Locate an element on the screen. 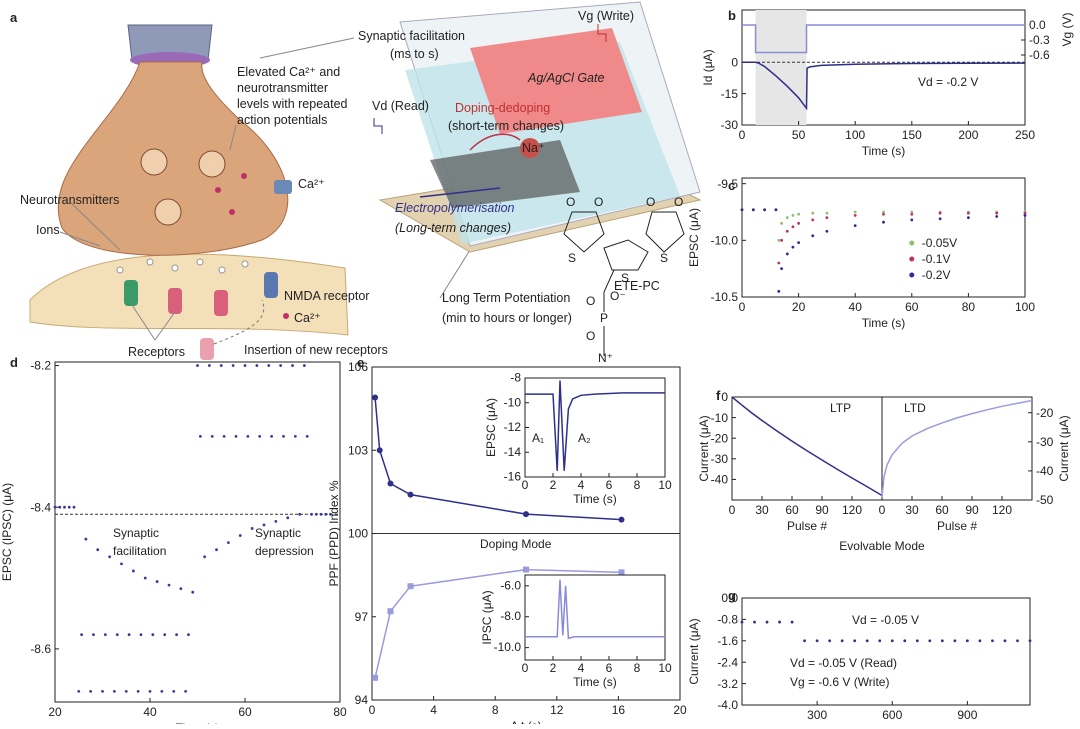  y-tick-label: -4.0 is located at coordinates (727, 705).